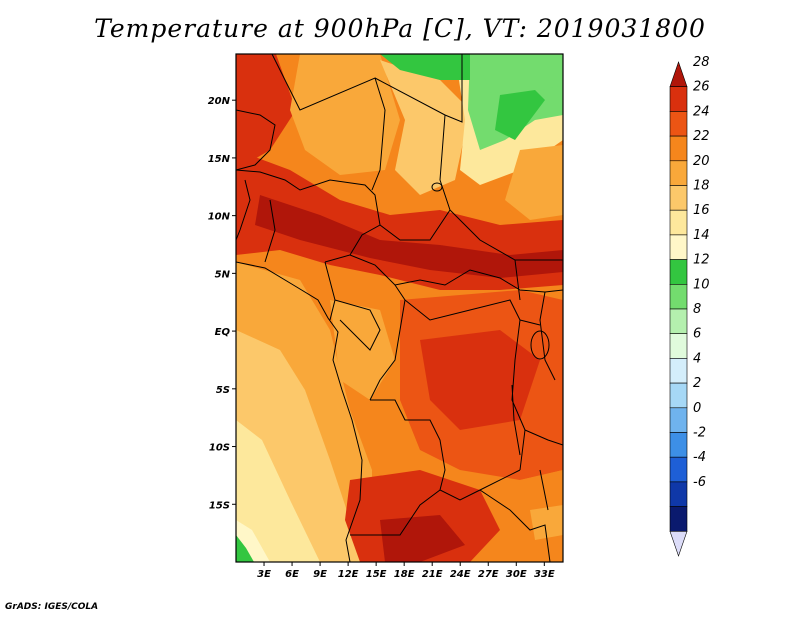 This screenshot has height=618, width=800. I want to click on colorbar-label: -2, so click(699, 433).